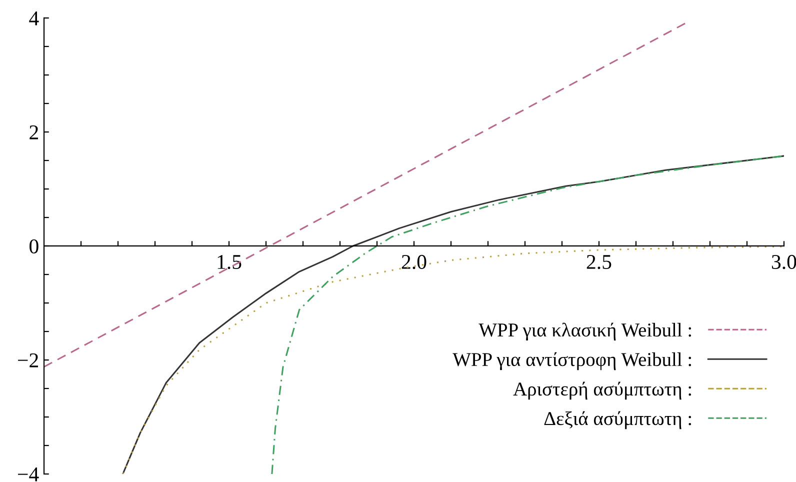 The height and width of the screenshot is (482, 796). I want to click on legend-label: WPP για κλασική Weibull :, so click(585, 331).